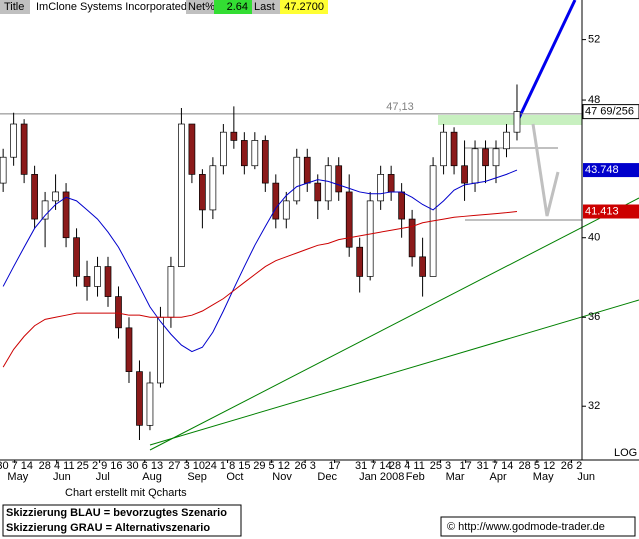  I want to click on header-net-label: Net%, so click(201, 7).